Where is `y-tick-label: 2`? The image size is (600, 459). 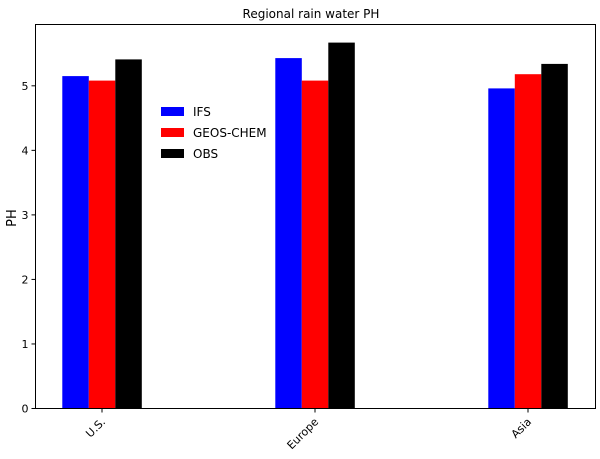
y-tick-label: 2 is located at coordinates (25, 279).